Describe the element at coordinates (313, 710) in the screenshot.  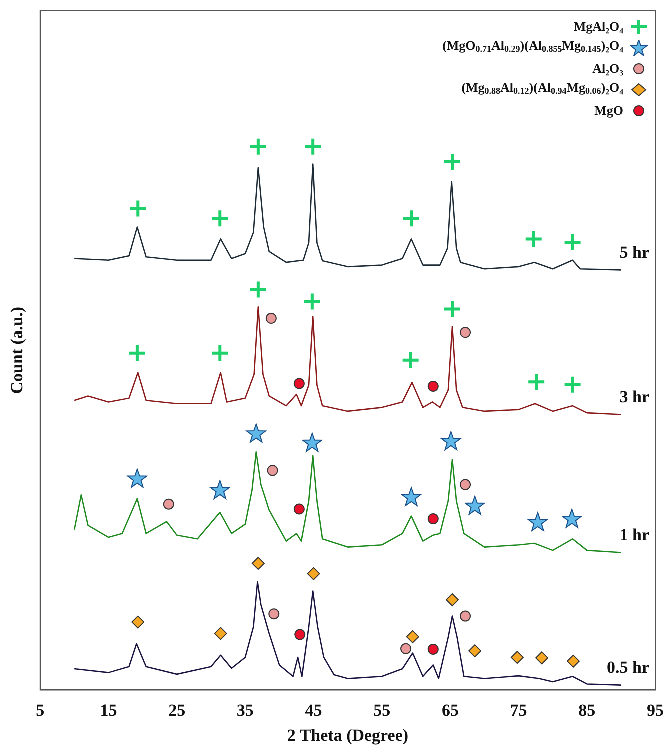
I see `x-tick-label: 45` at that location.